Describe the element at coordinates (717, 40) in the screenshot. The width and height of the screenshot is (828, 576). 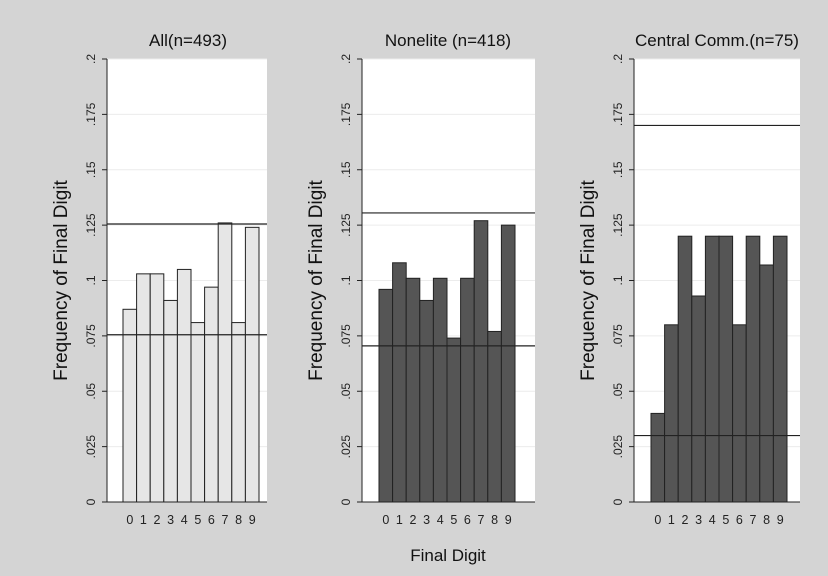
I see `panel-title: Central Comm.(n=75)` at that location.